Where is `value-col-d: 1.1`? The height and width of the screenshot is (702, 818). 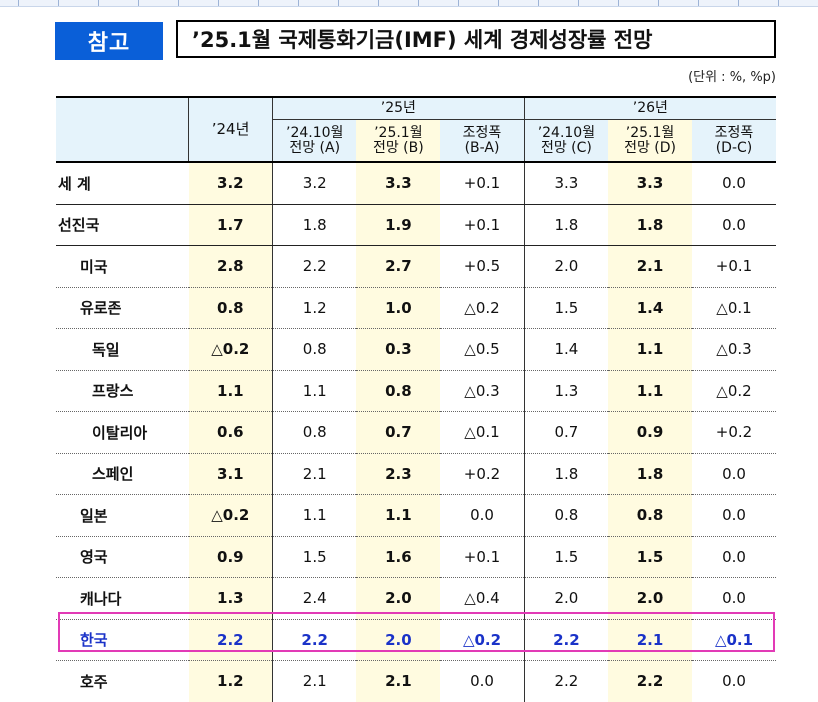
value-col-d: 1.1 is located at coordinates (650, 391).